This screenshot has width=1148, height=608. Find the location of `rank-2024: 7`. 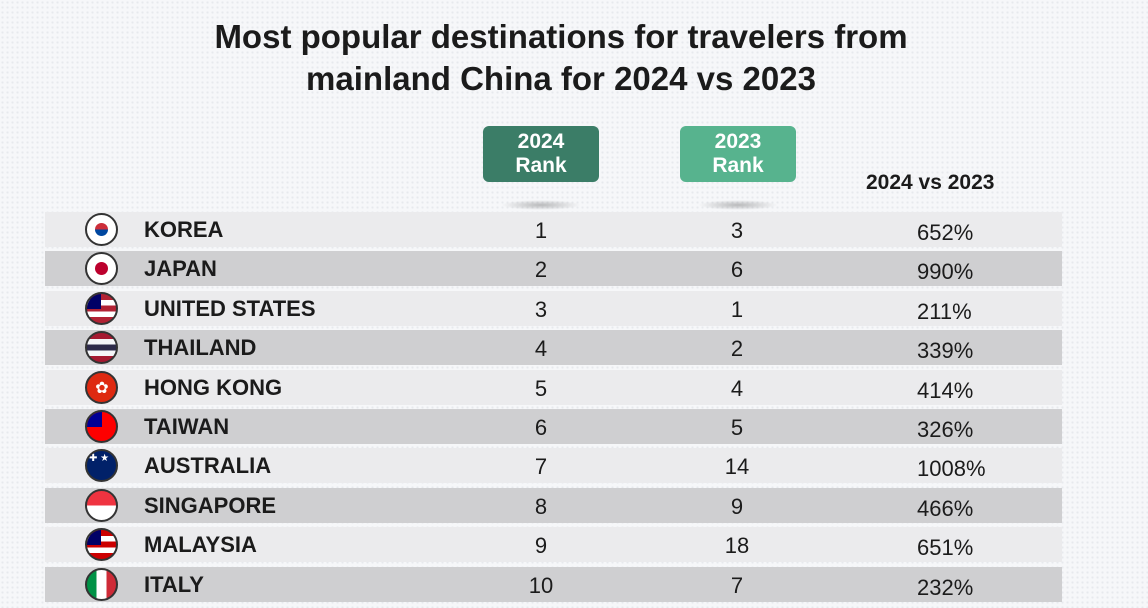

rank-2024: 7 is located at coordinates (541, 467).